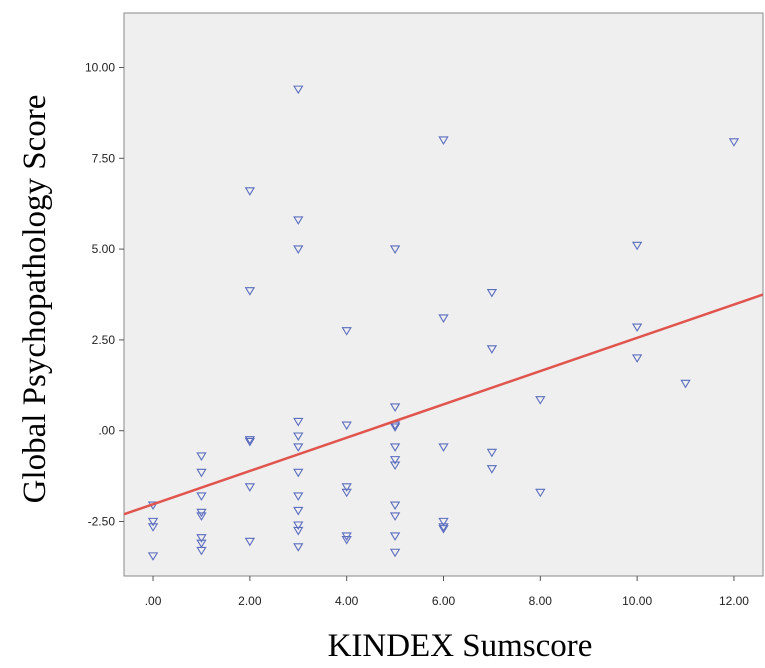  Describe the element at coordinates (734, 601) in the screenshot. I see `x-tick-label: 12.00` at that location.